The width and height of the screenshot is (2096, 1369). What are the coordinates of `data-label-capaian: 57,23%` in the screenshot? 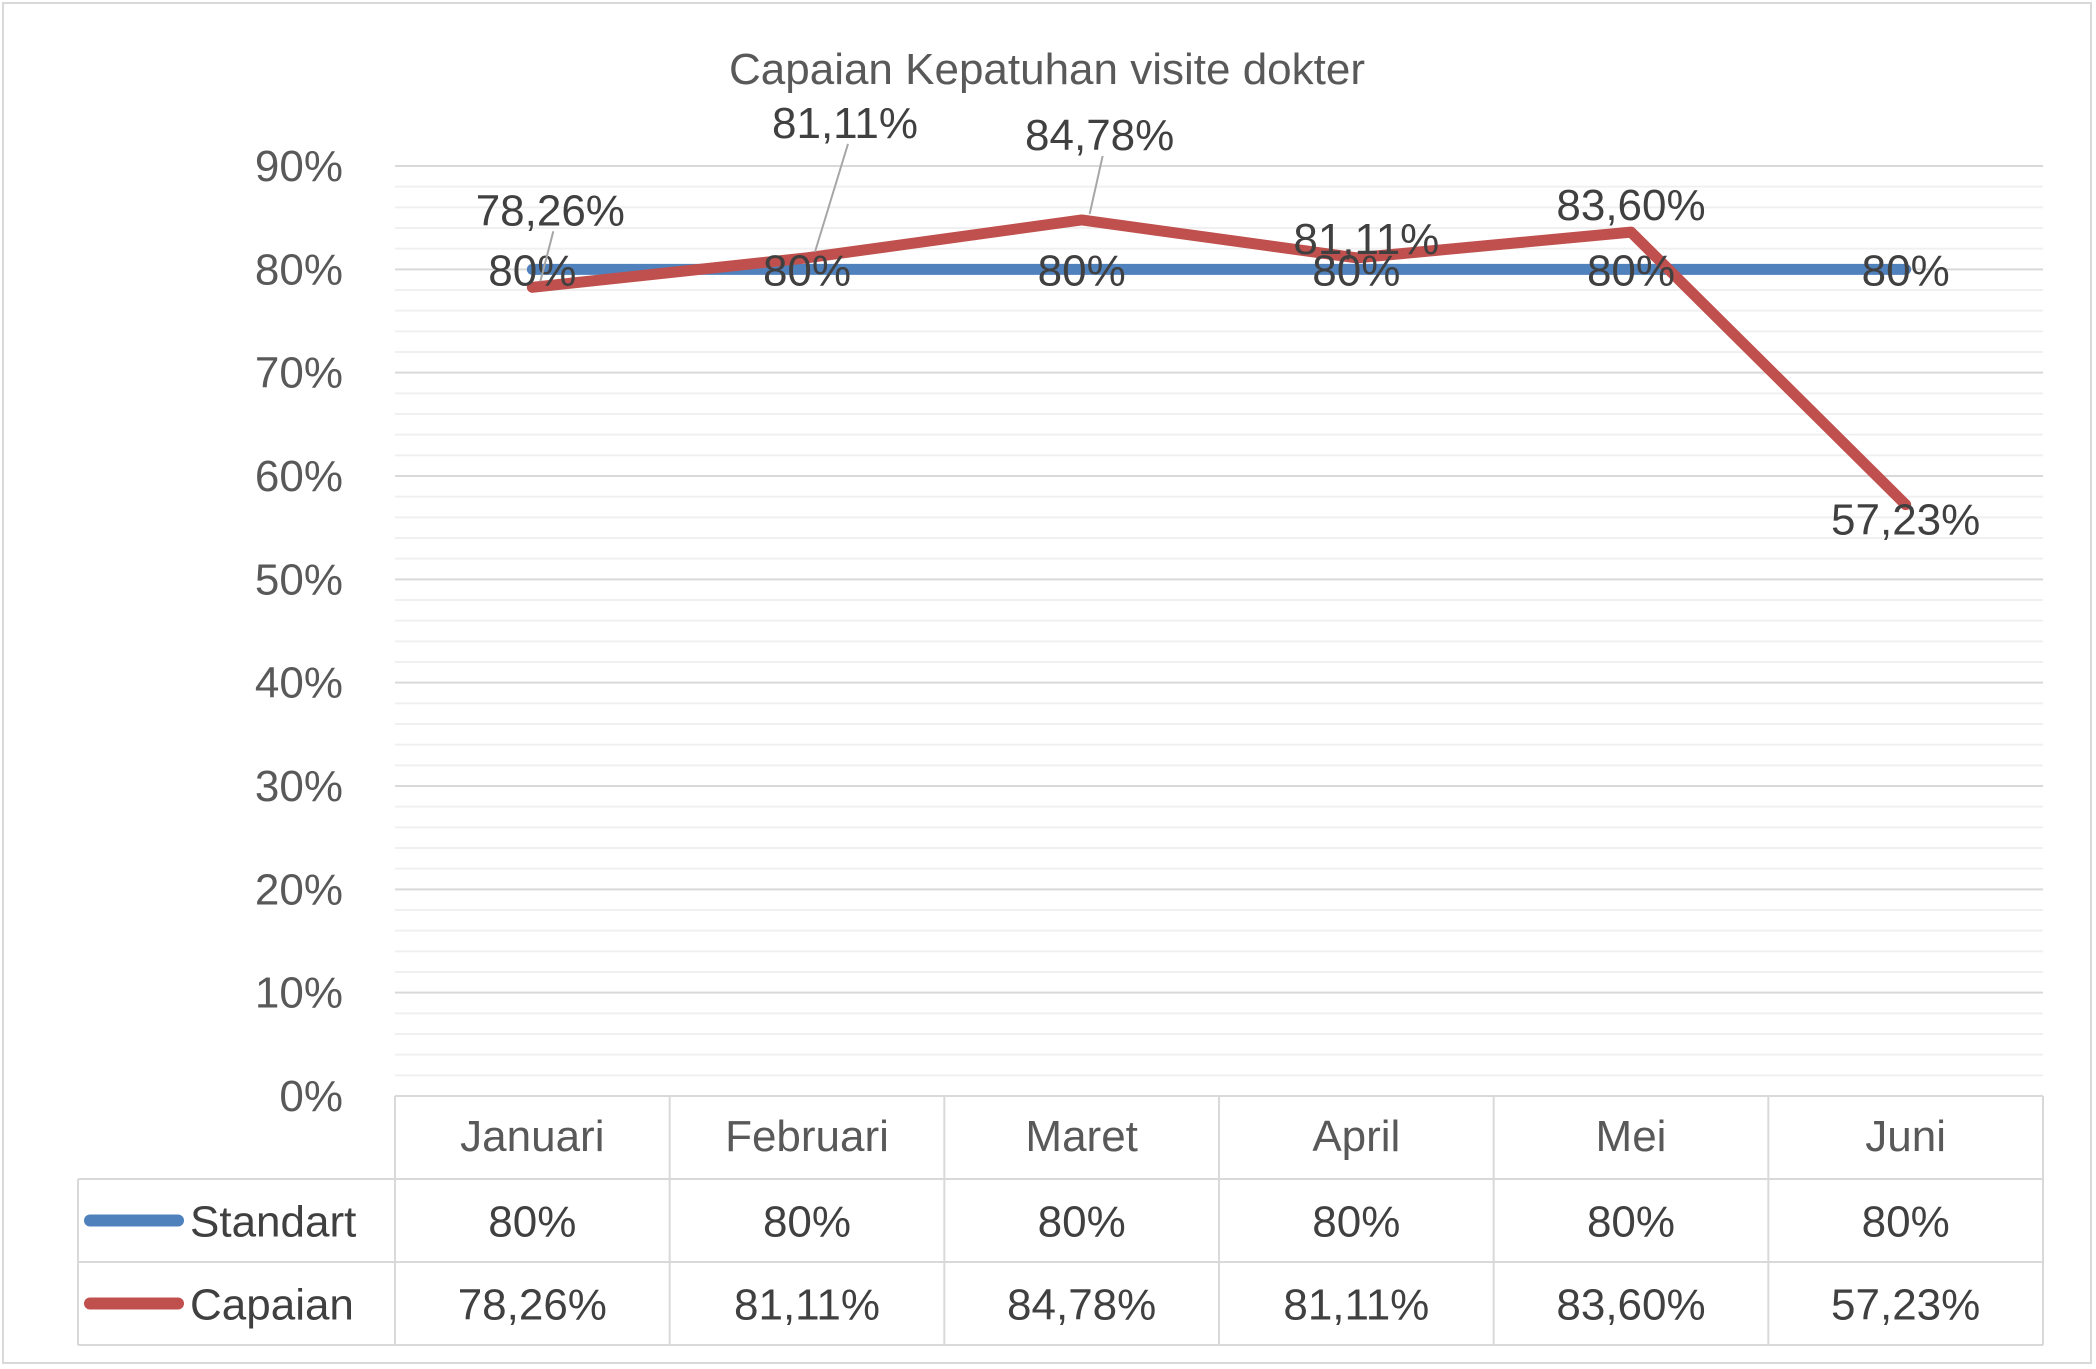 It's located at (1905, 520).